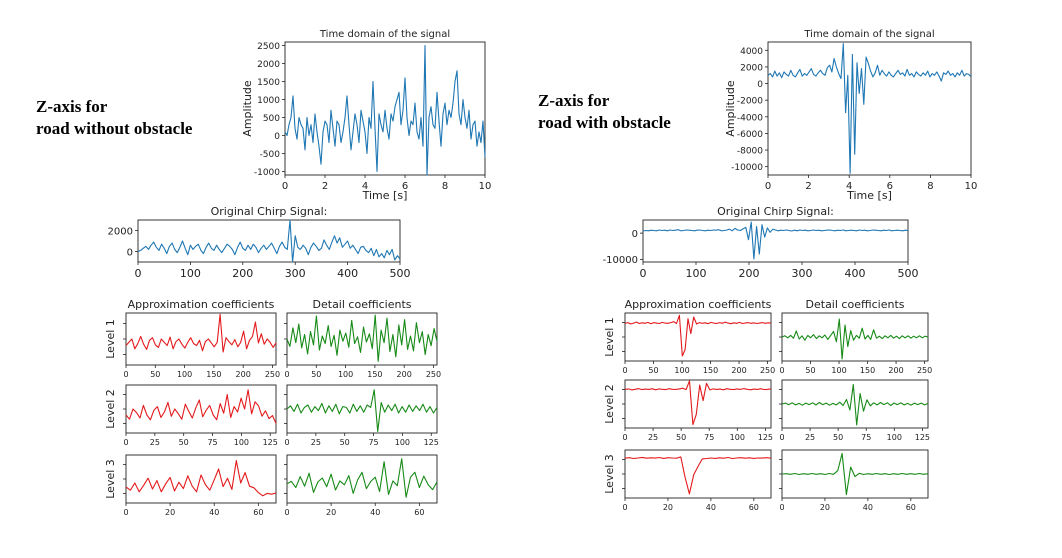  I want to click on x-tick-label: 4, so click(849, 186).